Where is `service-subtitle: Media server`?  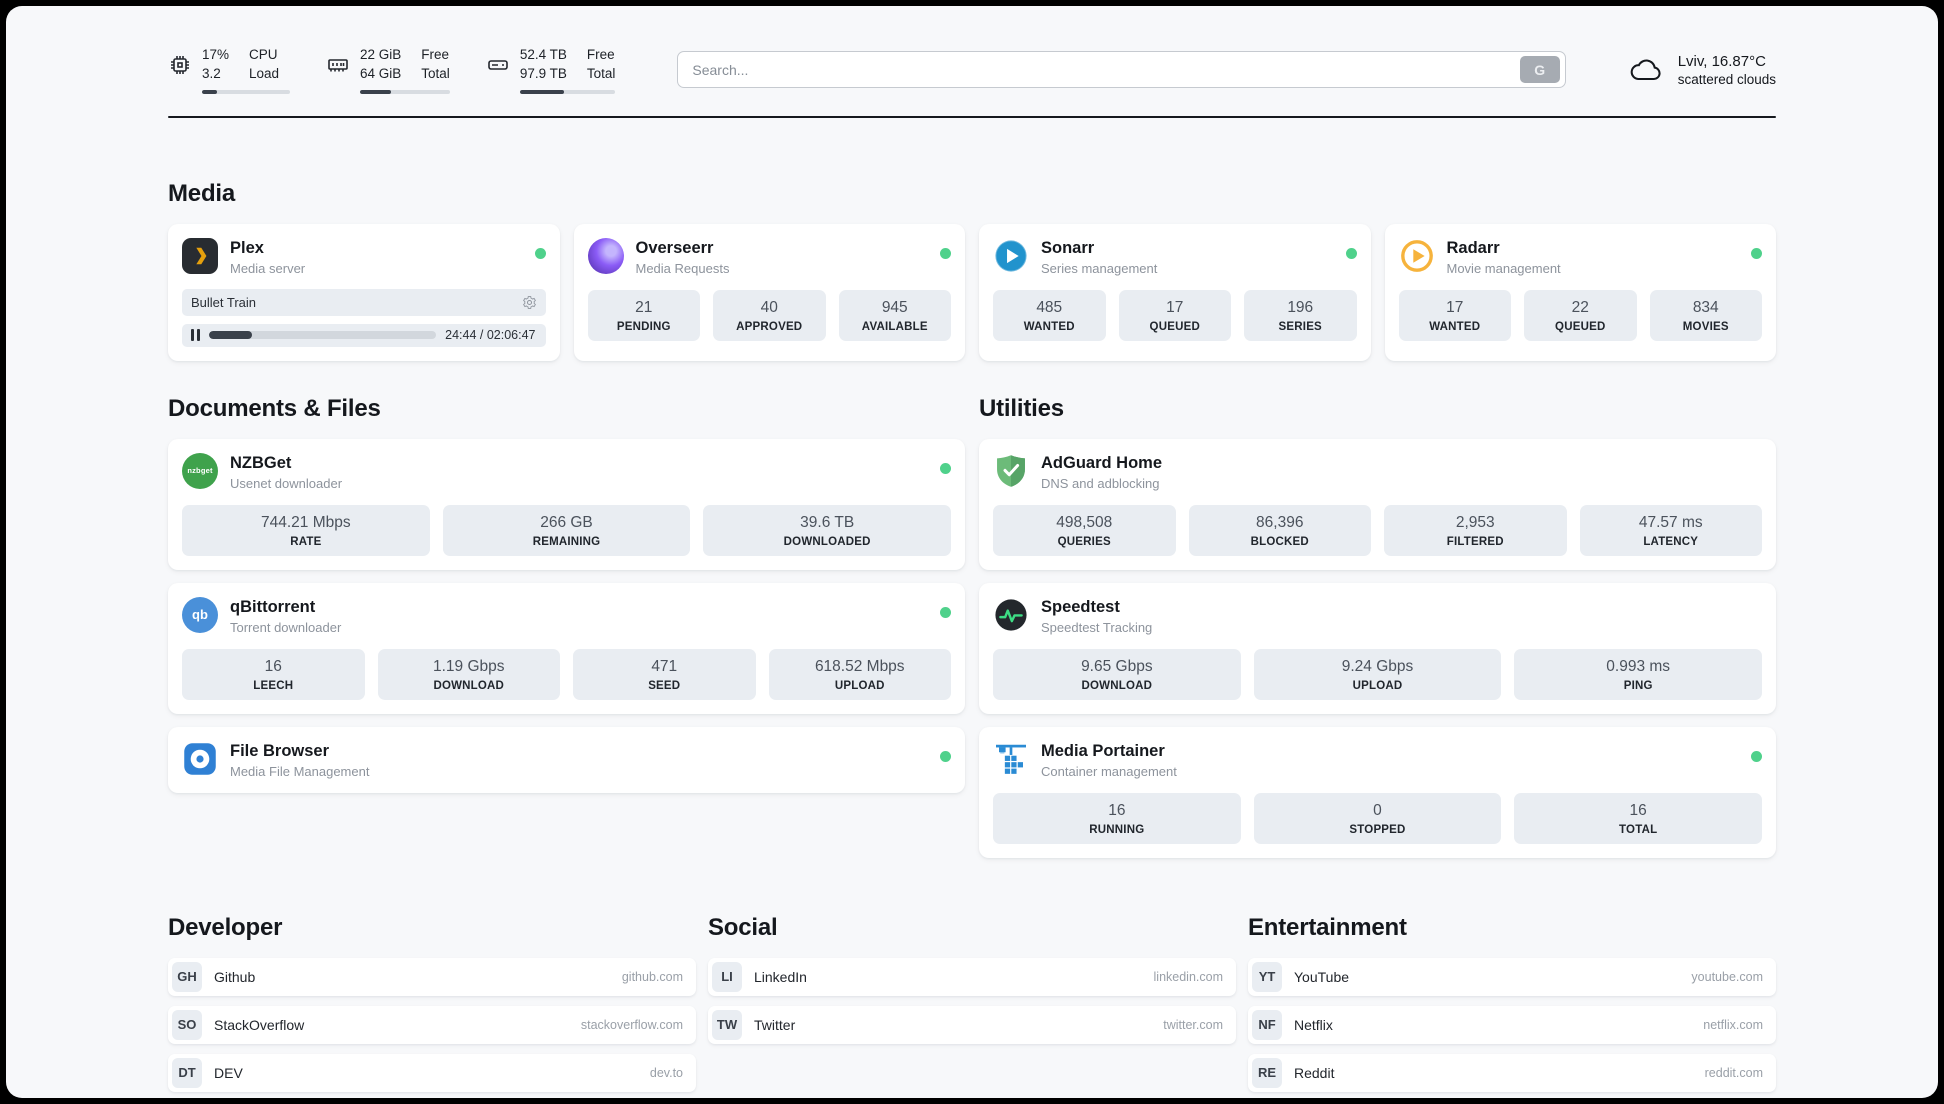
service-subtitle: Media server is located at coordinates (268, 268).